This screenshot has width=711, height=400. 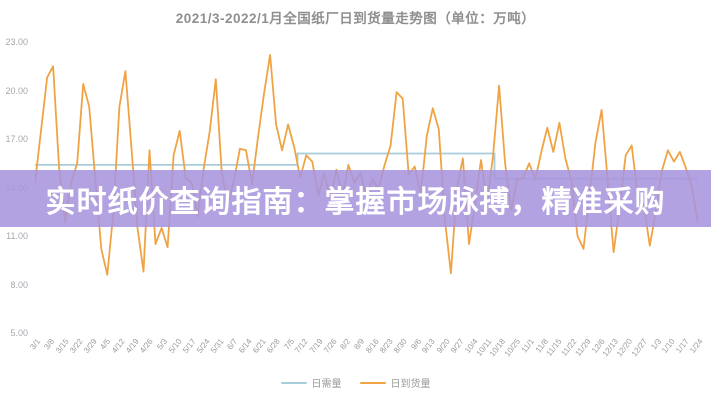 I want to click on legend-label-arrival: 日到货量, so click(x=410, y=384).